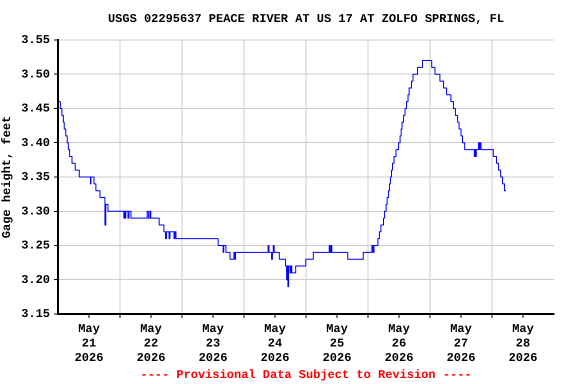  Describe the element at coordinates (35, 279) in the screenshot. I see `y-tick-label: 3.20` at that location.